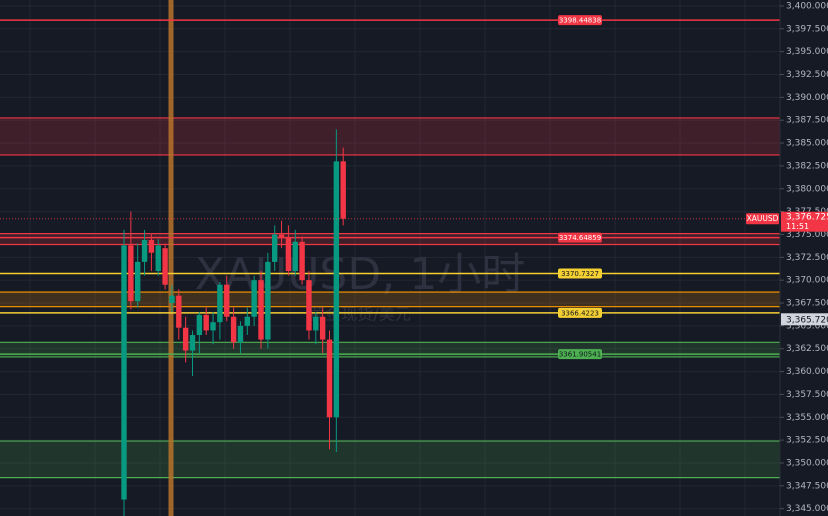 Image resolution: width=828 pixels, height=516 pixels. I want to click on last-price-label: 3,376.725, so click(807, 218).